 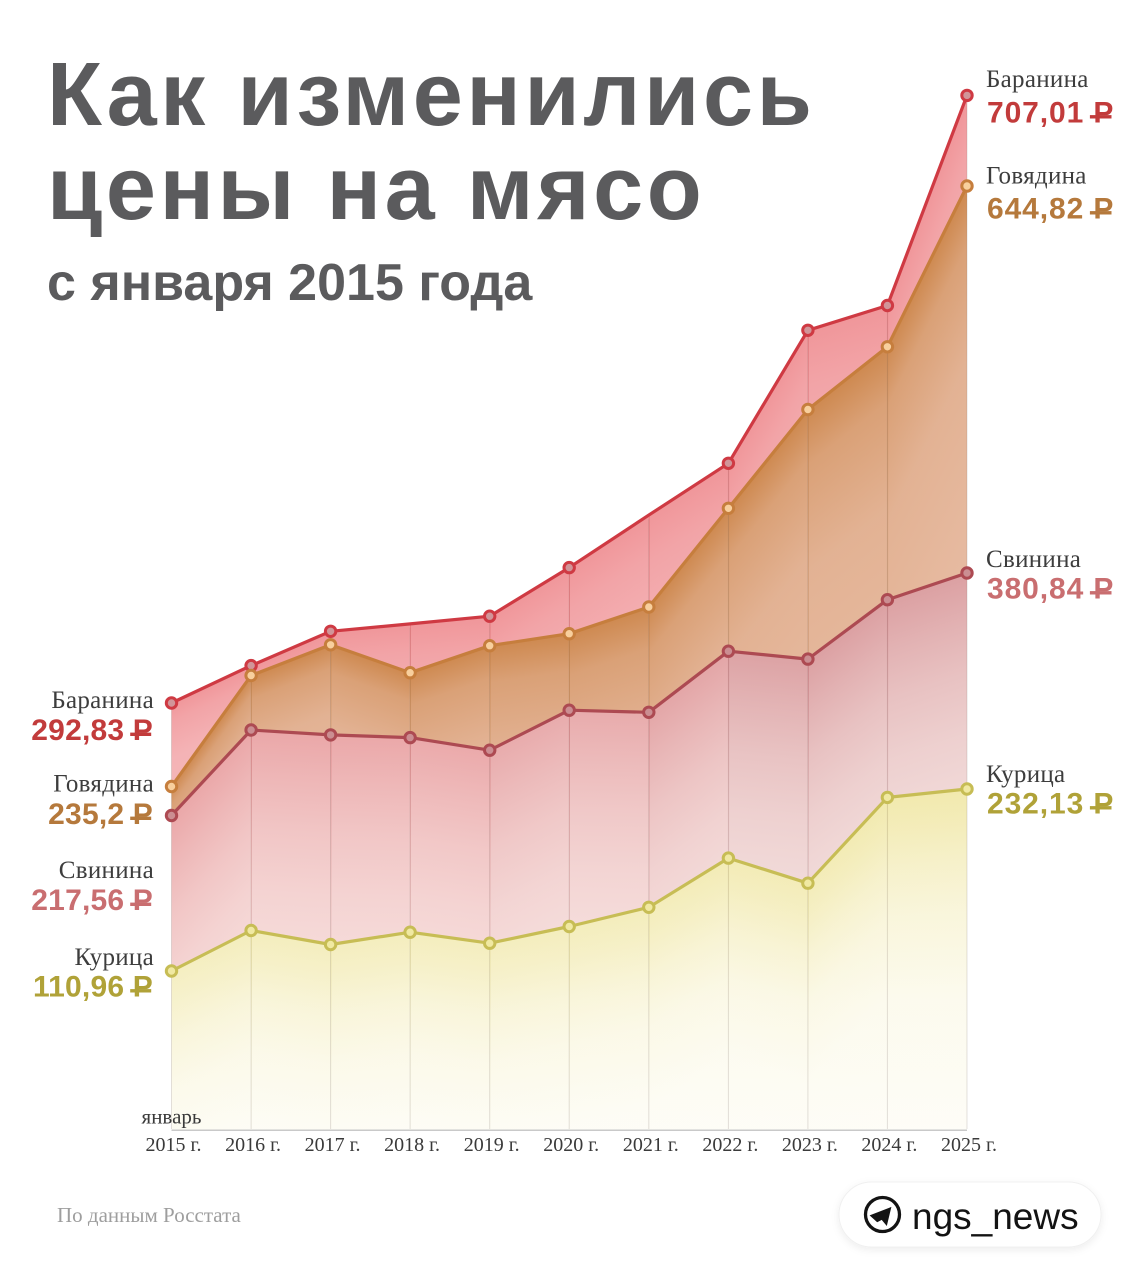 I want to click on svg-text: ngs_news, so click(x=995, y=1216).